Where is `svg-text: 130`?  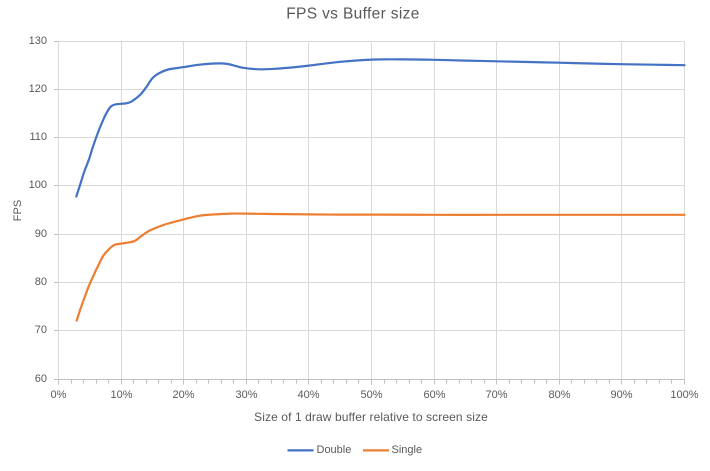
svg-text: 130 is located at coordinates (38, 41).